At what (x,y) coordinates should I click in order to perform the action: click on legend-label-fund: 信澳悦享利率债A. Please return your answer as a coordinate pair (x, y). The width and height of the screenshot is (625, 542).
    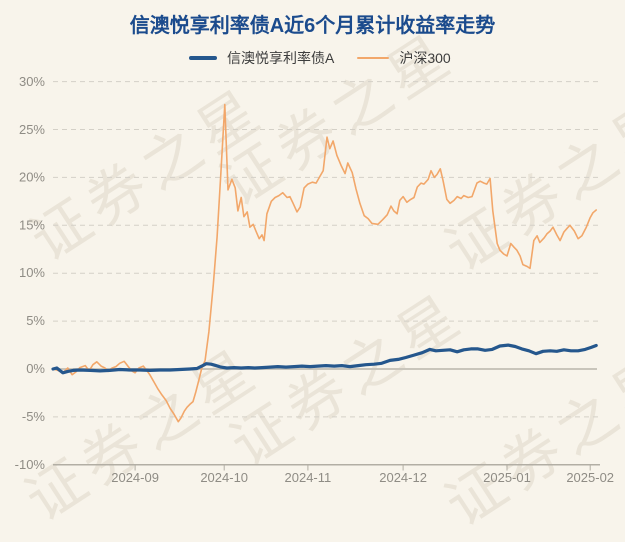
    Looking at the image, I should click on (281, 58).